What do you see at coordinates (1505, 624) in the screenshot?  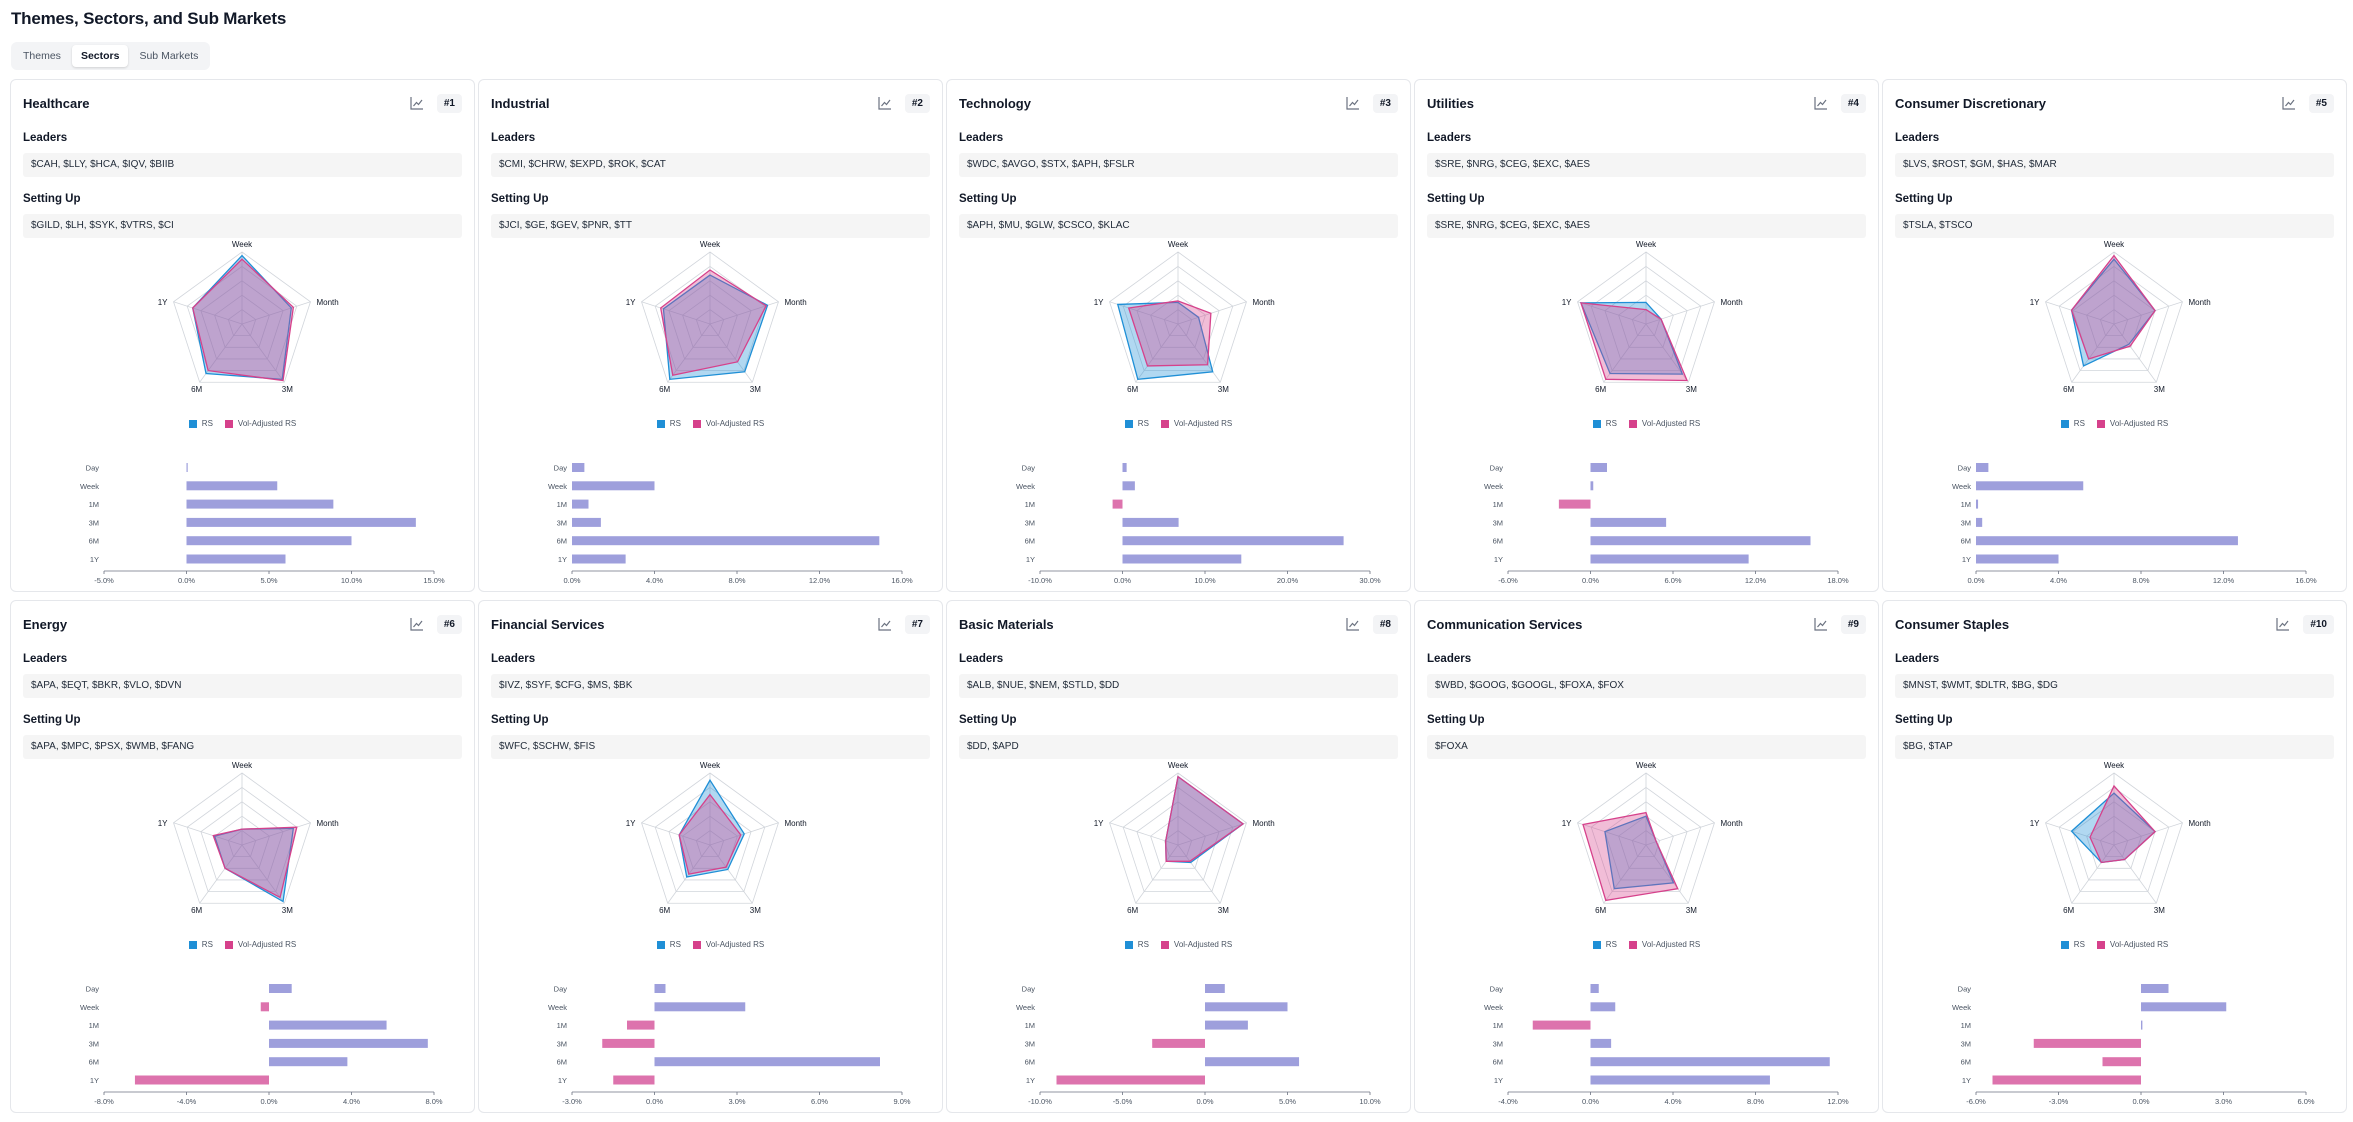 I see `sector-name: Communication Services` at bounding box center [1505, 624].